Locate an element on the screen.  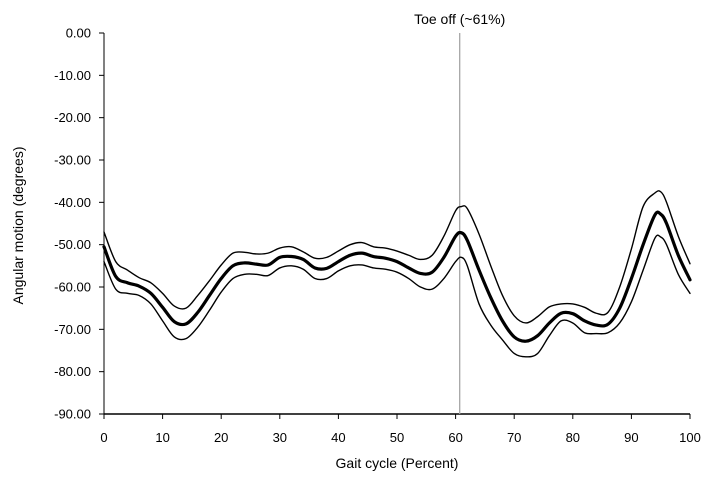
x-tick-label: 30 is located at coordinates (280, 437).